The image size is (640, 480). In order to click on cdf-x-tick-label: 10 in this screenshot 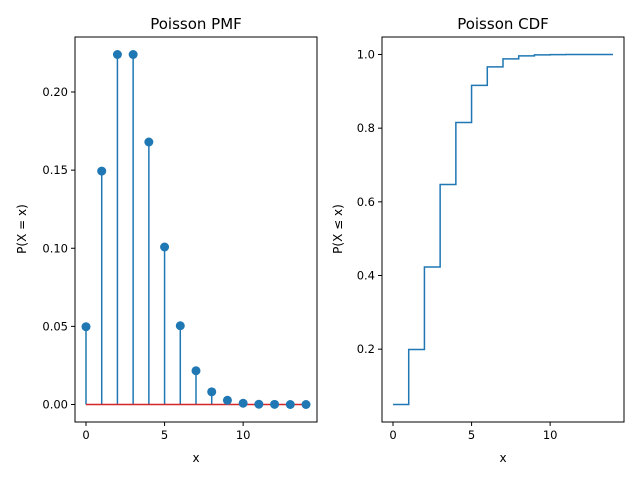, I will do `click(550, 435)`.